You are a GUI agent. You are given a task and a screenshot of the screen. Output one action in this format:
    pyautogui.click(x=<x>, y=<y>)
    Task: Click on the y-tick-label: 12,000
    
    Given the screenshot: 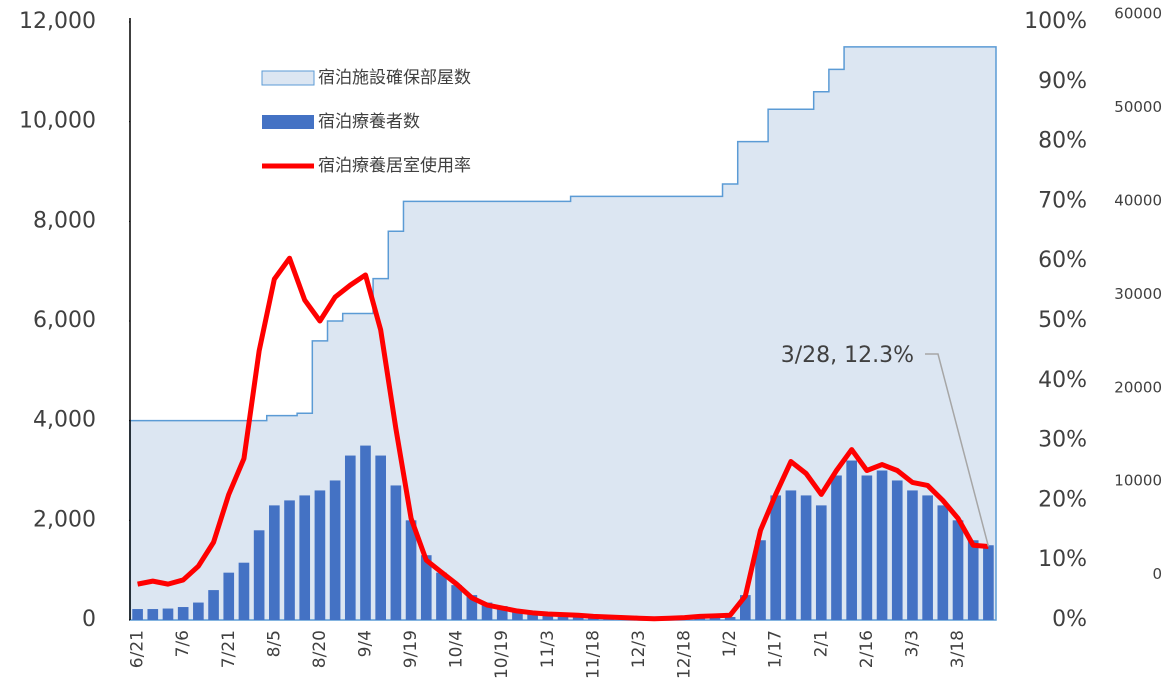 What is the action you would take?
    pyautogui.click(x=57, y=21)
    